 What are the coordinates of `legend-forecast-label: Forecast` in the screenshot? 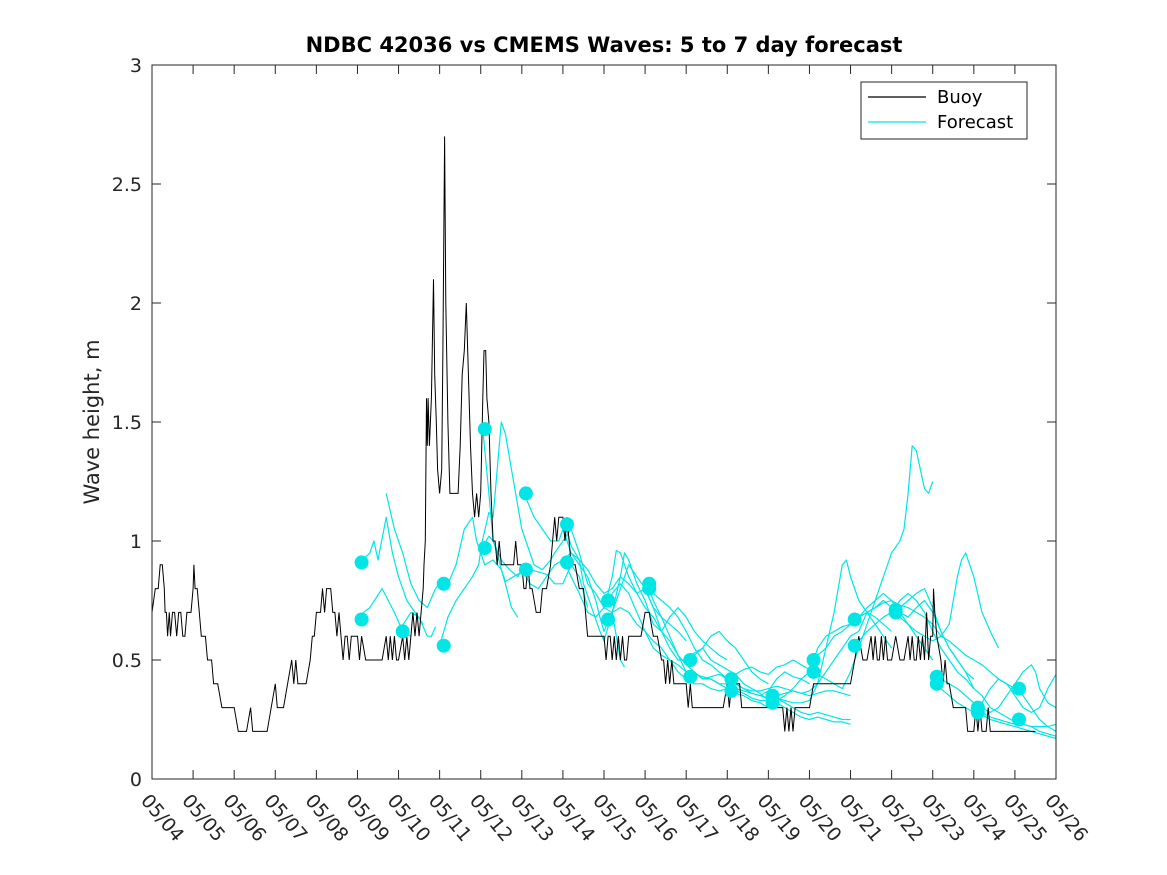 It's located at (975, 122).